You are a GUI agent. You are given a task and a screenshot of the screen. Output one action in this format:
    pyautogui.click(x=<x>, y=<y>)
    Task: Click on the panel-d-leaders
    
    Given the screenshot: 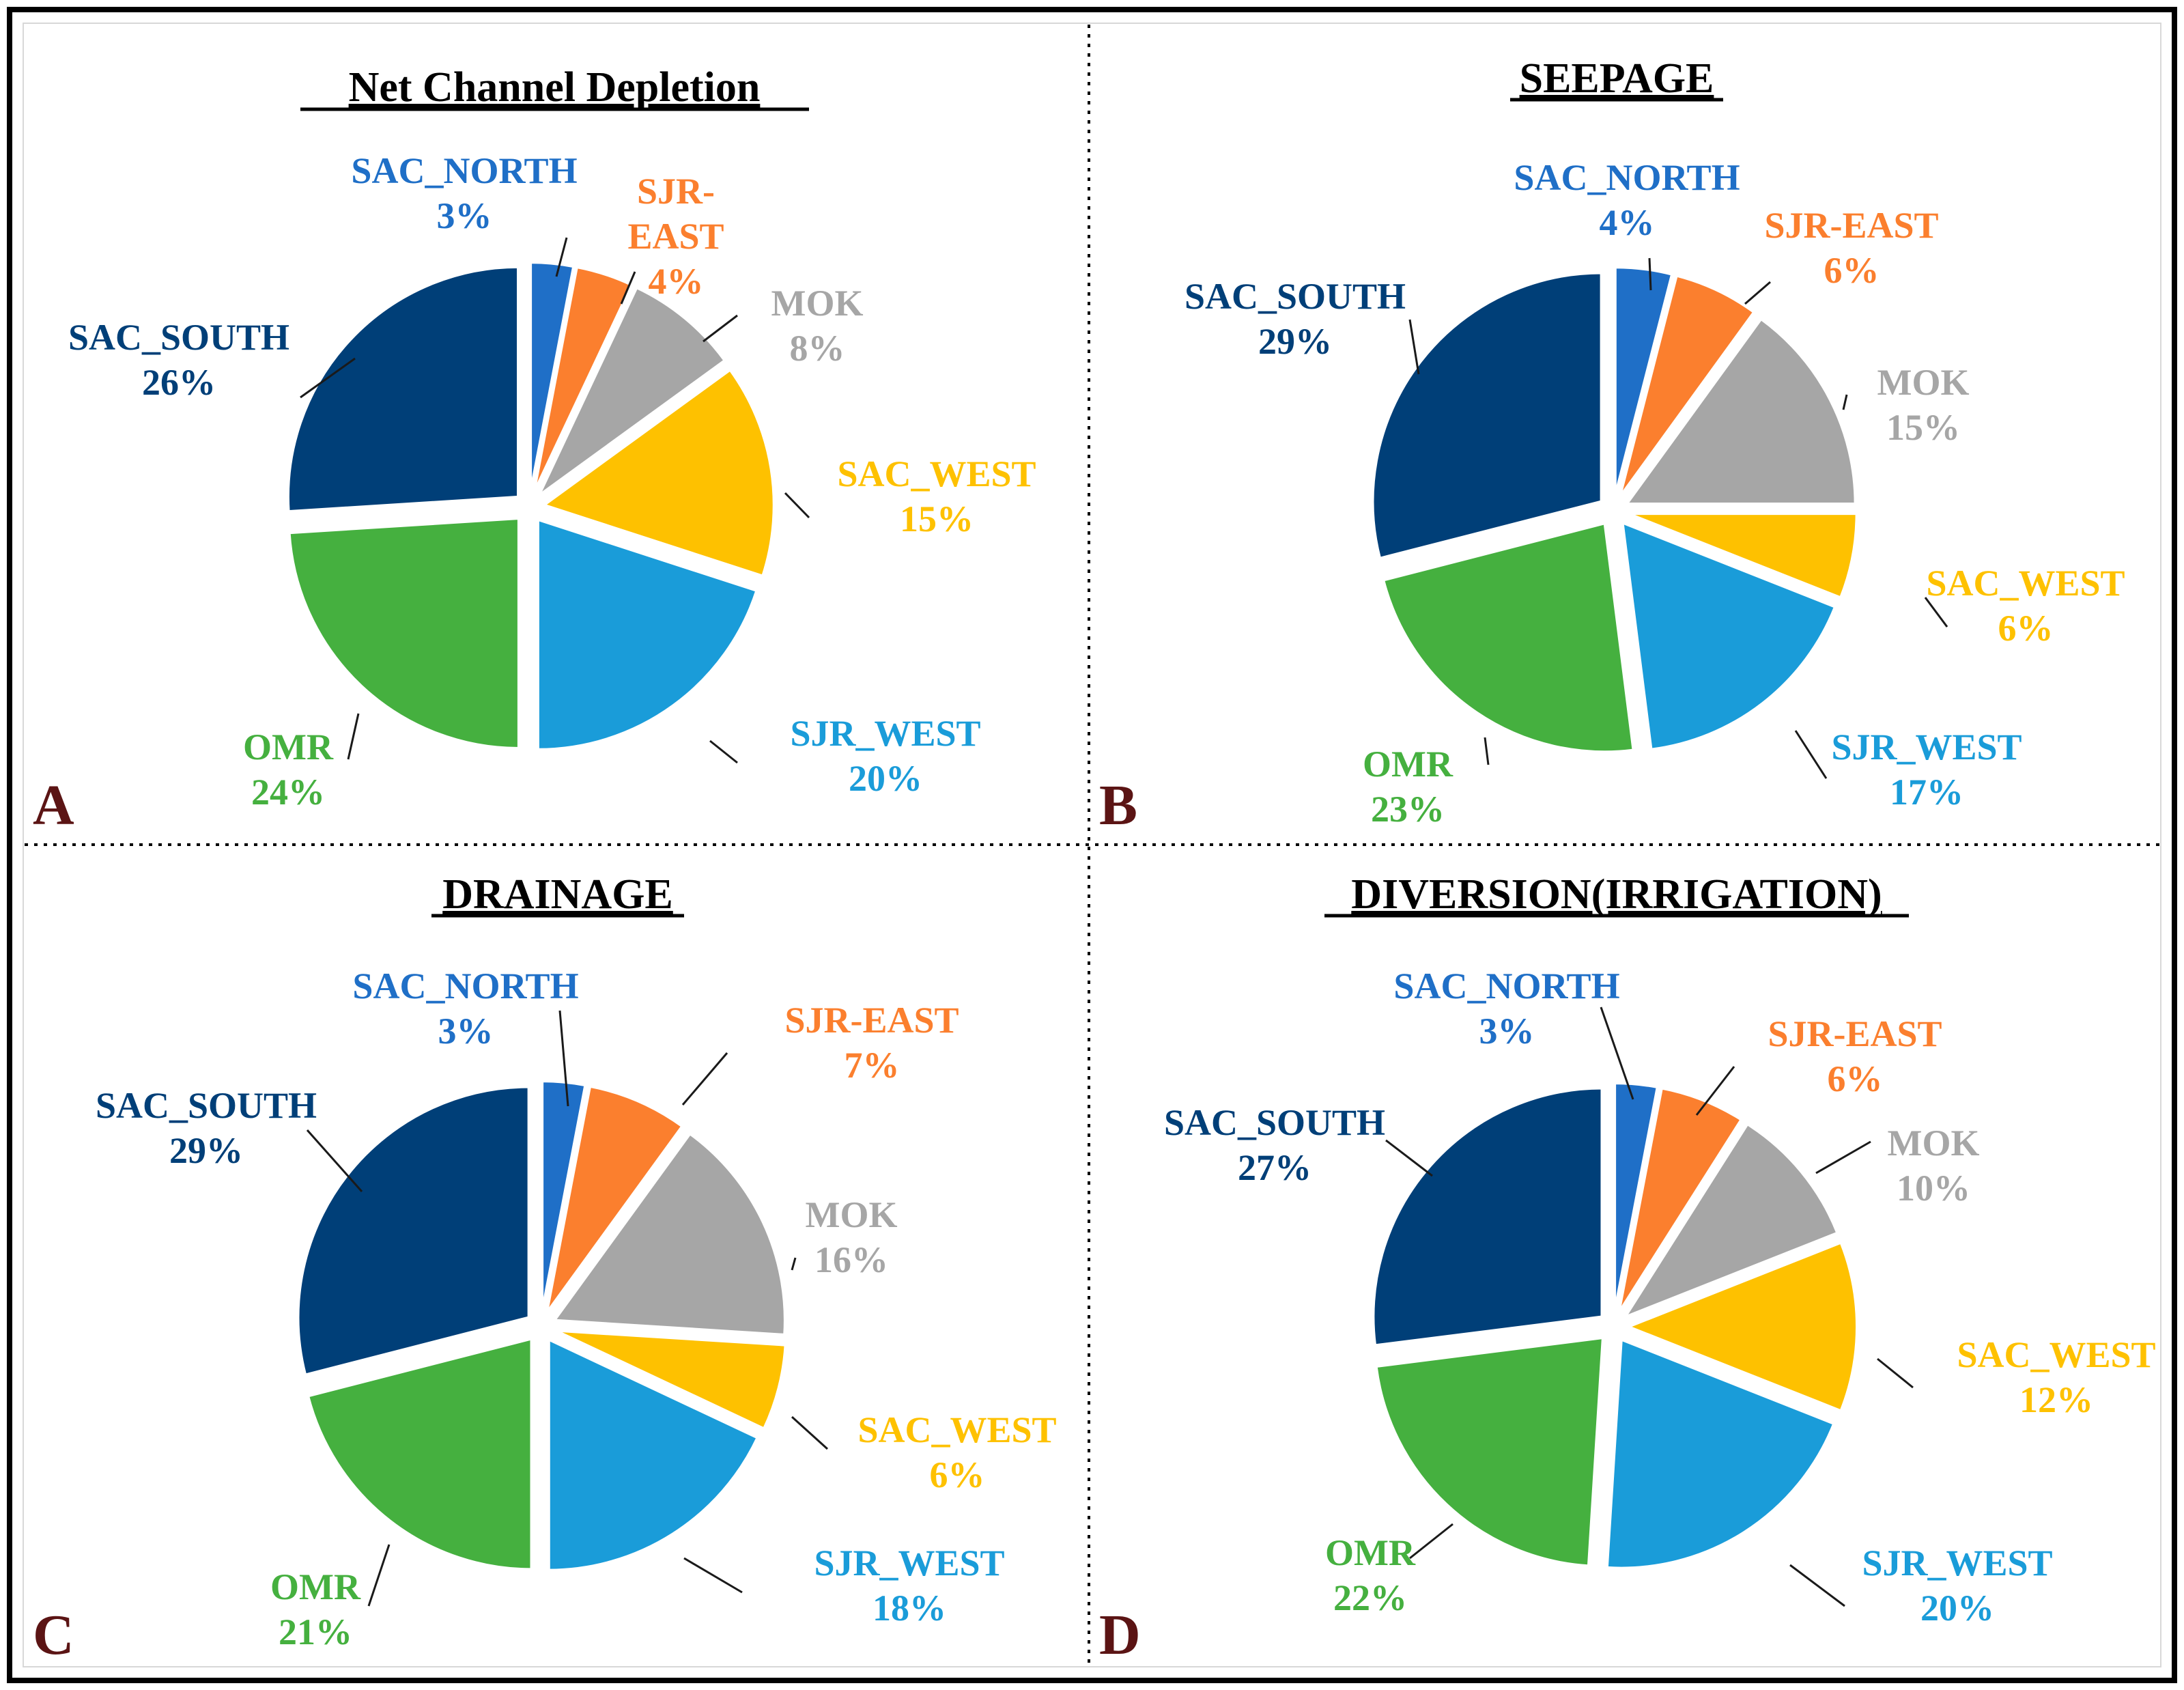 What is the action you would take?
    pyautogui.click(x=1649, y=1306)
    